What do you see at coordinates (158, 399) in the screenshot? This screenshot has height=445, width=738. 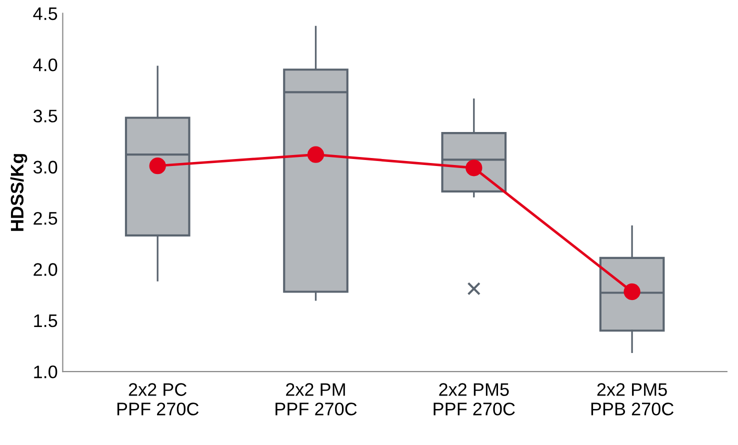 I see `x-tick-label: 2x2 PC PPF 270C` at bounding box center [158, 399].